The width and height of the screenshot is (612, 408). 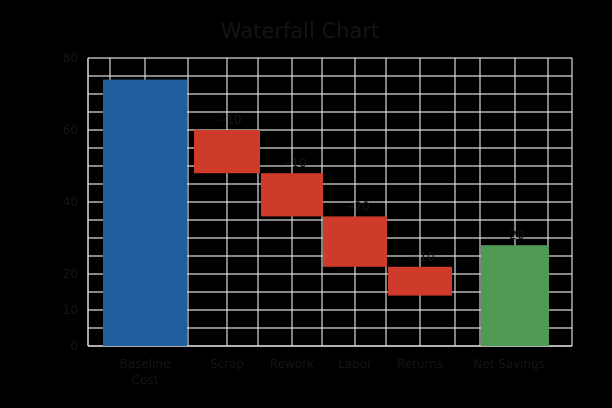 What do you see at coordinates (145, 212) in the screenshot?
I see `bar-baseline-cost` at bounding box center [145, 212].